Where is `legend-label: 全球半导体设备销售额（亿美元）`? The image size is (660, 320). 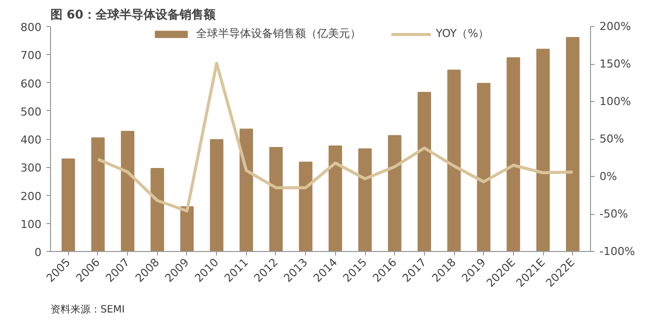
legend-label: 全球半导体设备销售额（亿美元） is located at coordinates (278, 33).